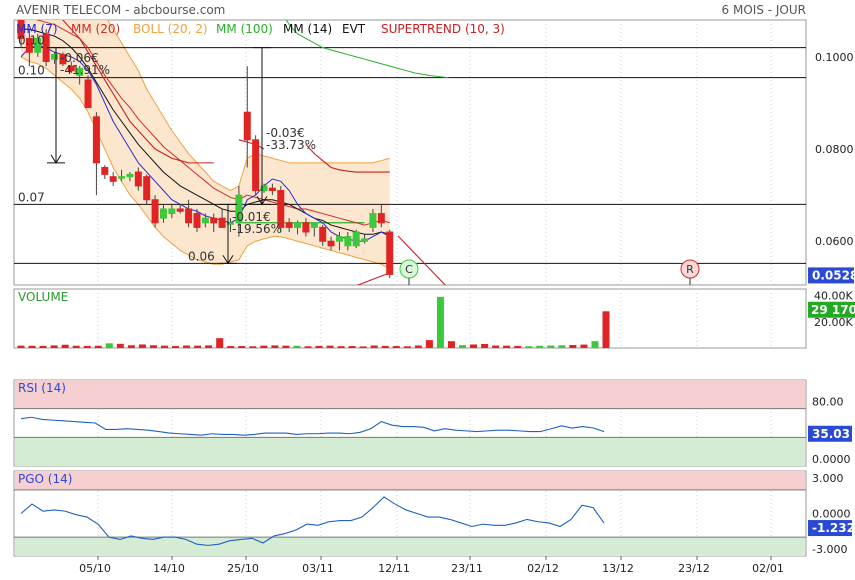 The height and width of the screenshot is (580, 855). What do you see at coordinates (354, 29) in the screenshot?
I see `legend-item: EVT` at bounding box center [354, 29].